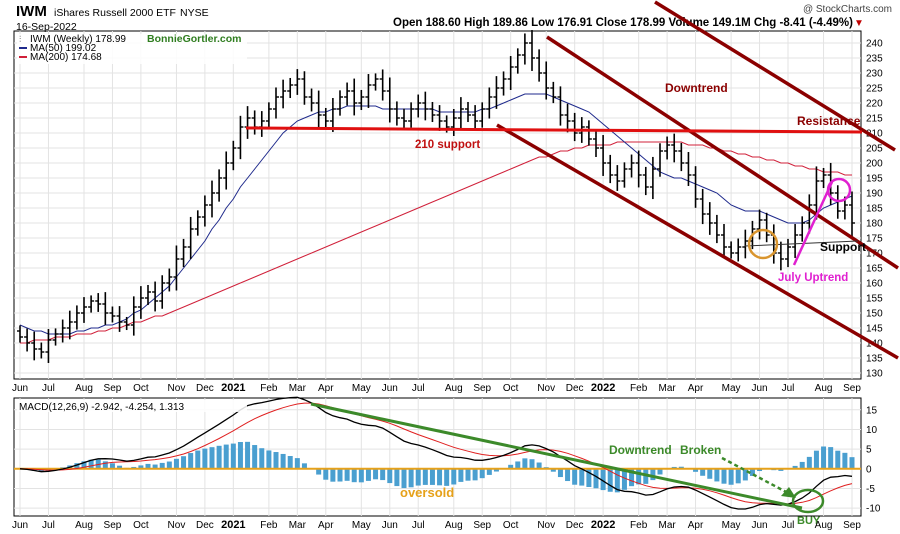  I want to click on price-legend-icon: ⫶, so click(20, 39).